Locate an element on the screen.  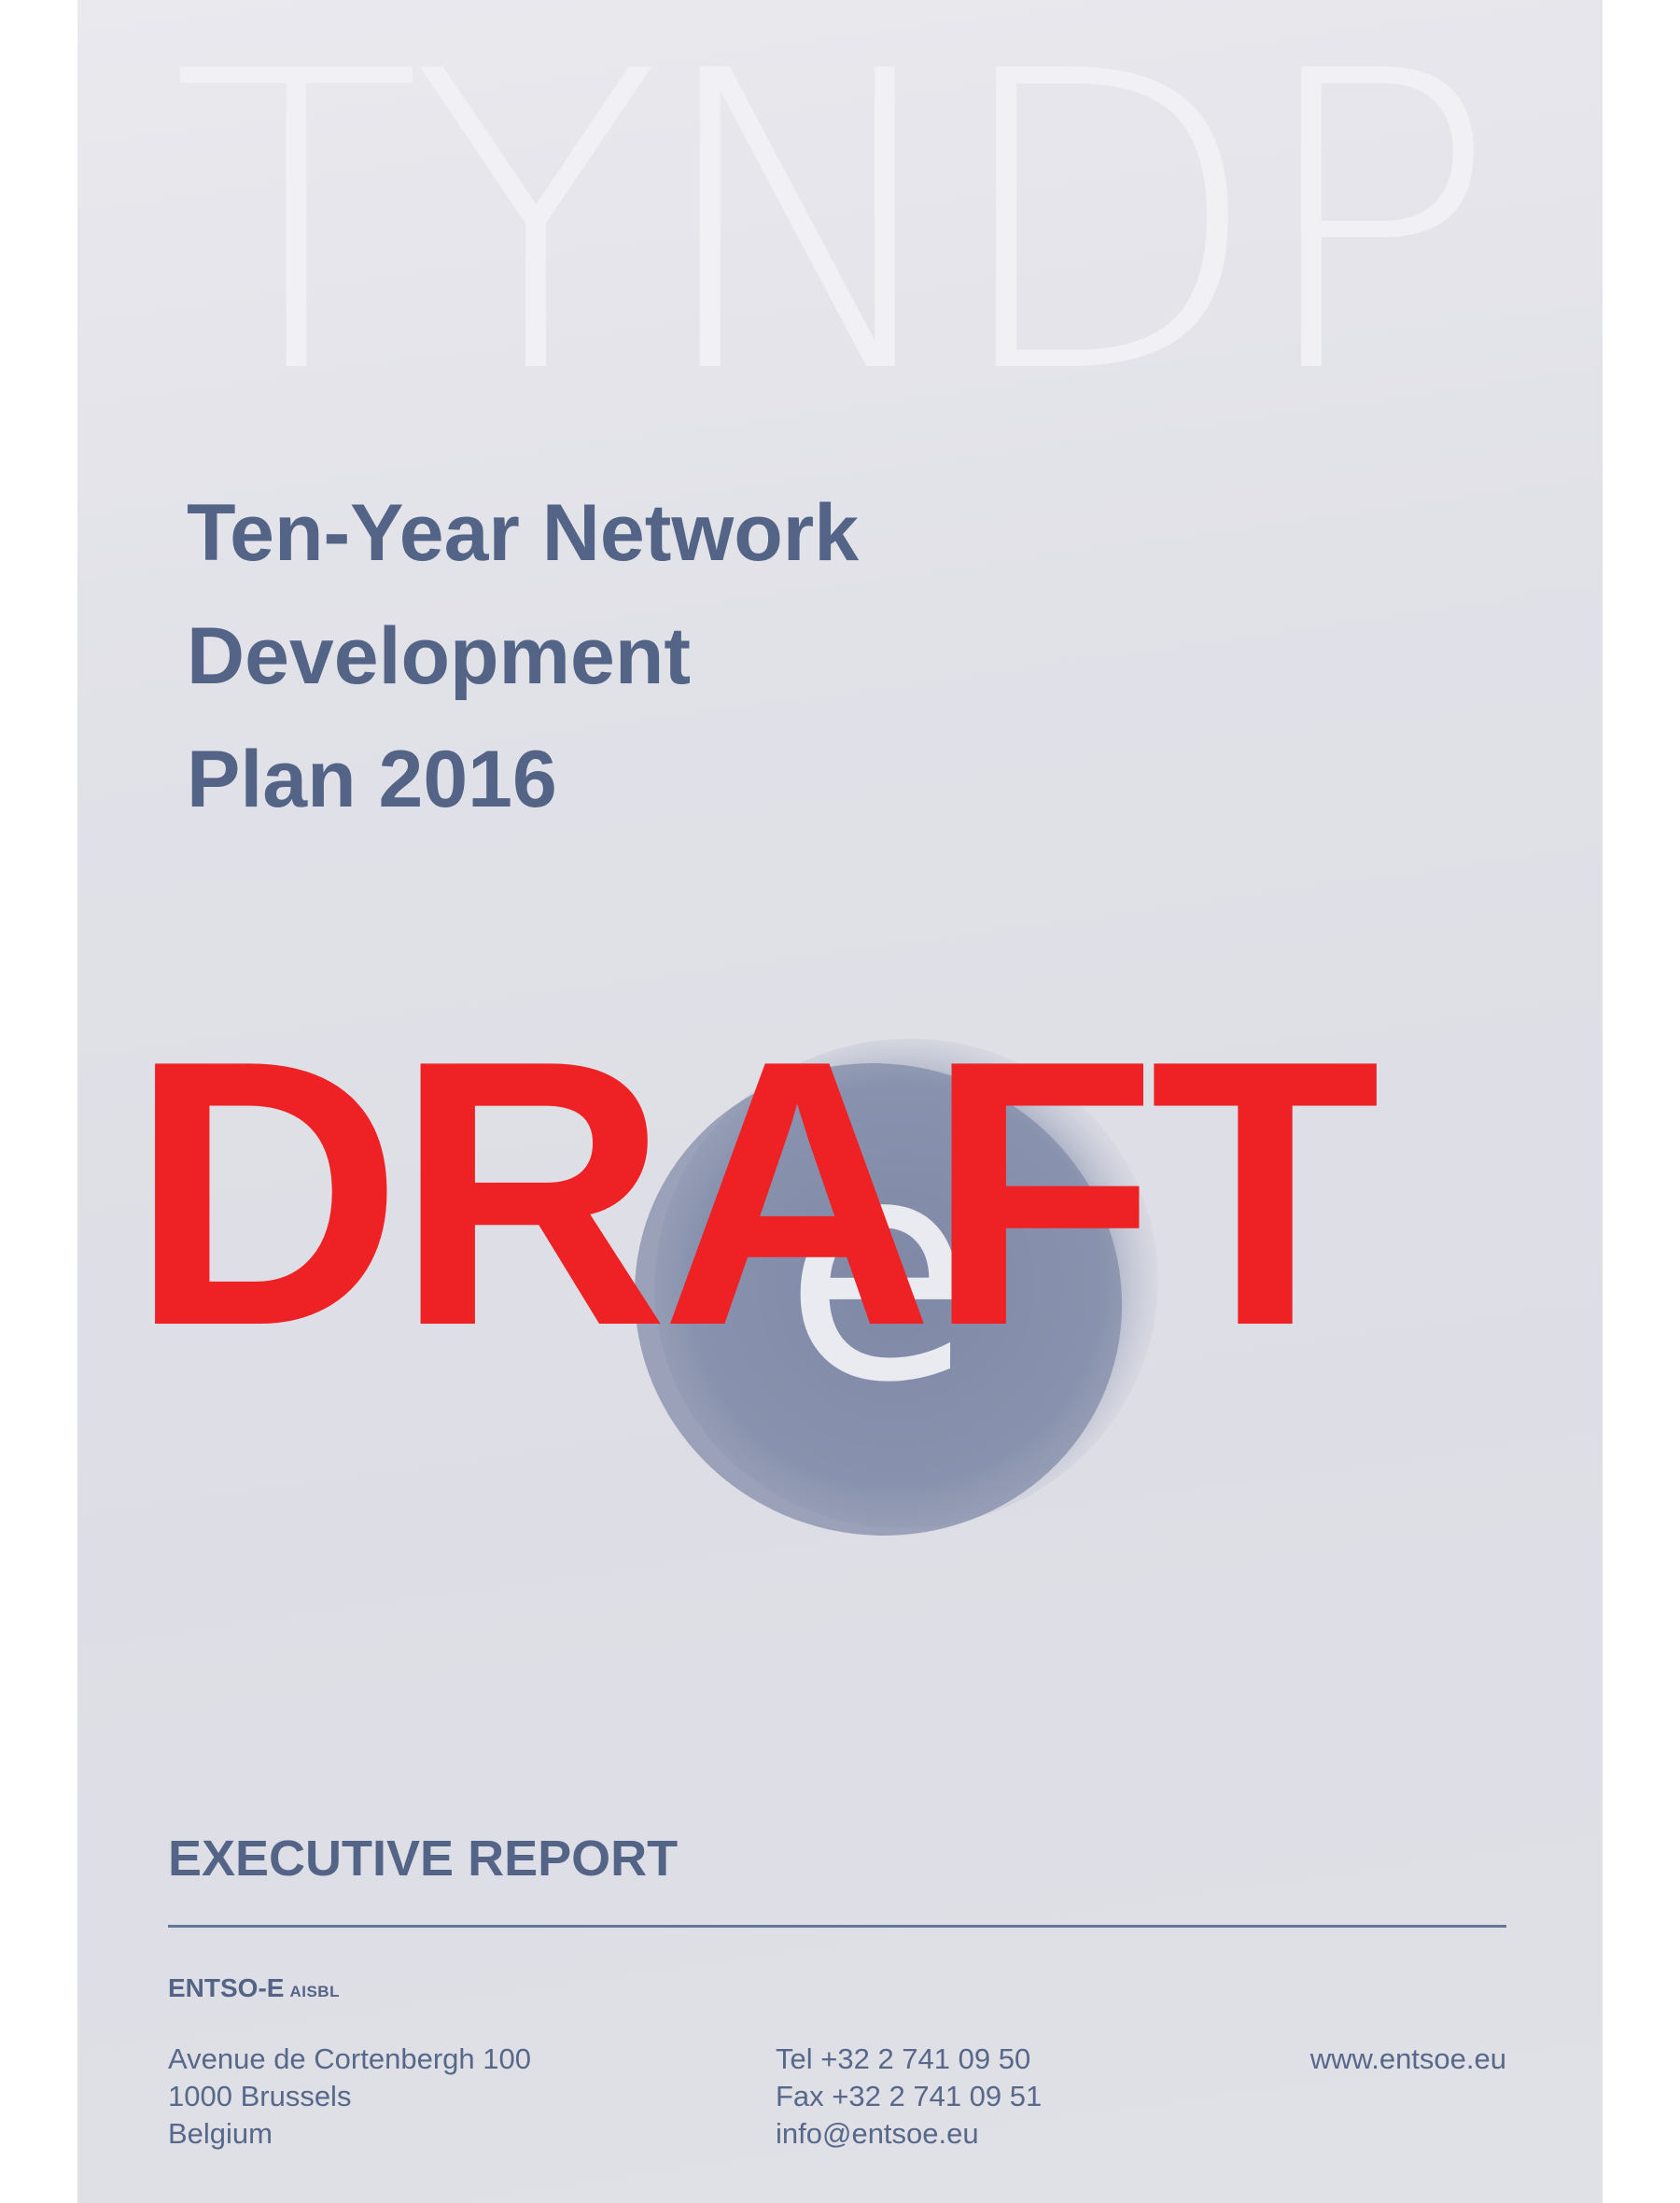
logo-letter: e is located at coordinates (878, 1271).